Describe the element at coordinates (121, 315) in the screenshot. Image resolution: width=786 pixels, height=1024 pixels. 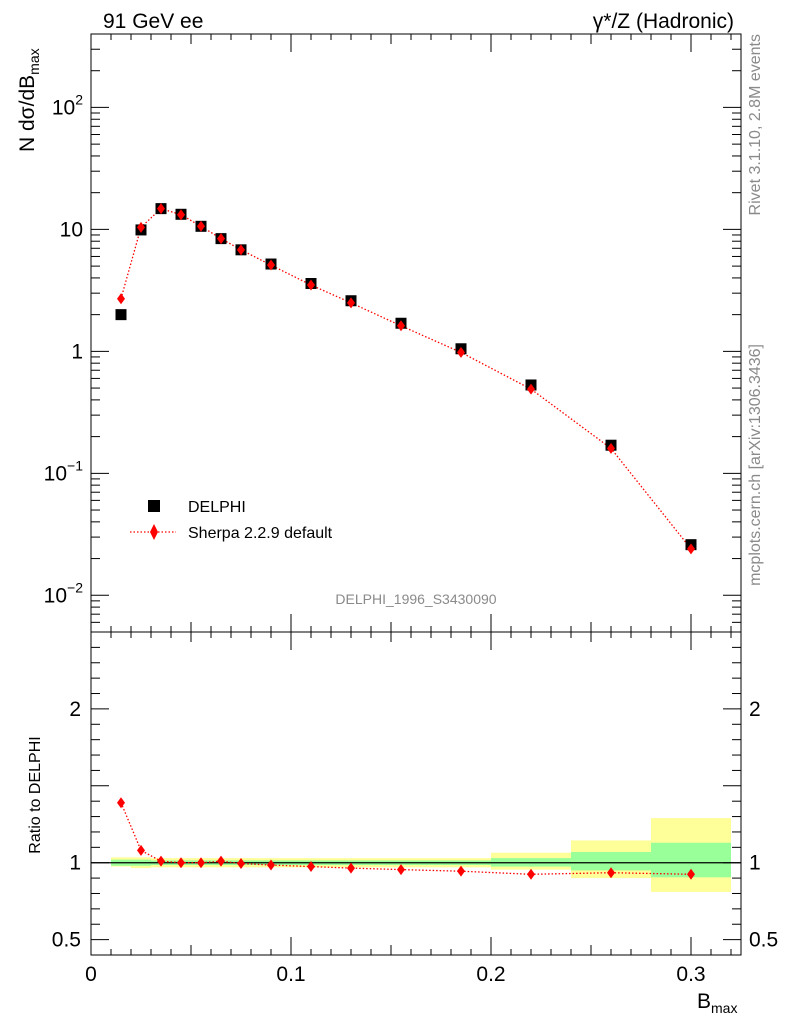
I see `data-point-square` at that location.